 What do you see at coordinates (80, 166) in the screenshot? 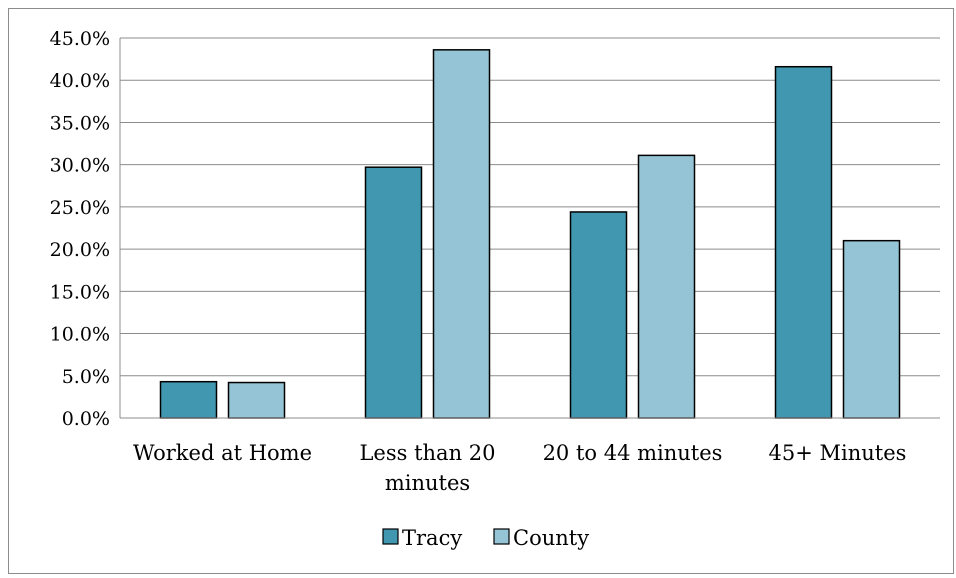
I see `y-tick-label: 30.0%` at bounding box center [80, 166].